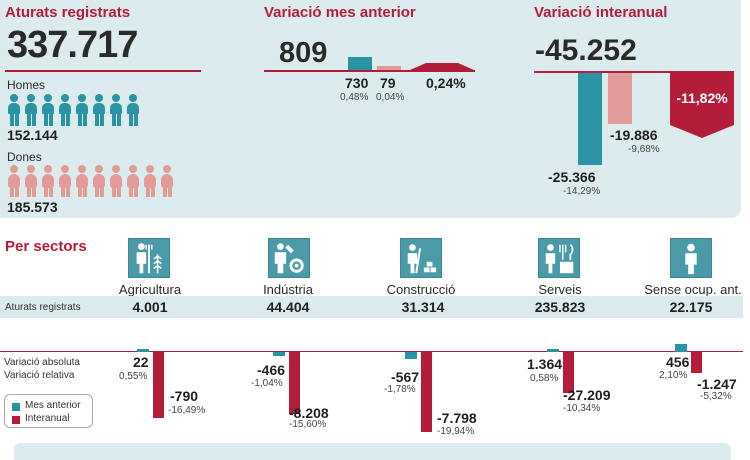  I want to click on farmer-icon, so click(149, 258).